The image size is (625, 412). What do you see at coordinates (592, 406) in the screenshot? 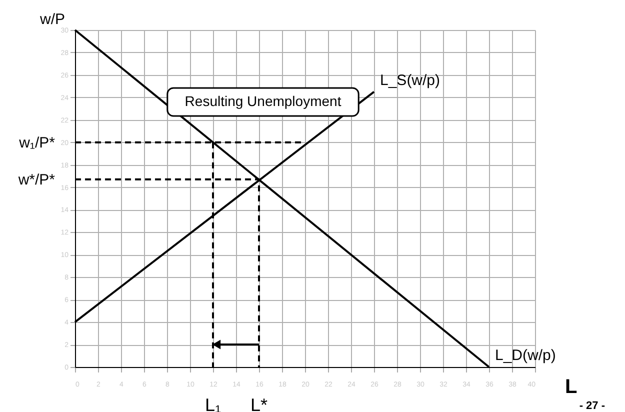
I see `text: - 27 -` at bounding box center [592, 406].